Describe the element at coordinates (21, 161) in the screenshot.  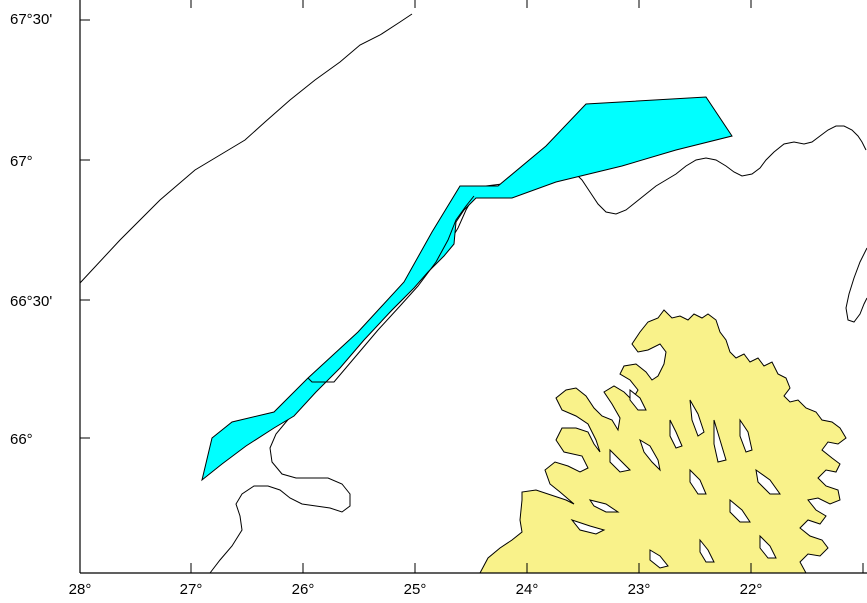
I see `latitude-label: 67°` at that location.